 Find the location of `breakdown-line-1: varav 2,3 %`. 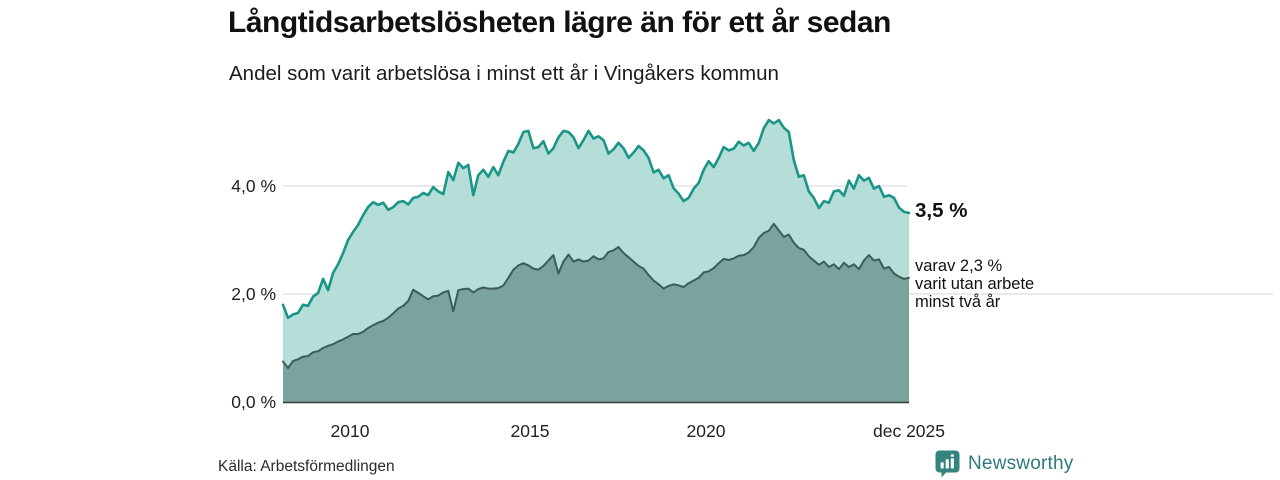

breakdown-line-1: varav 2,3 % is located at coordinates (959, 266).